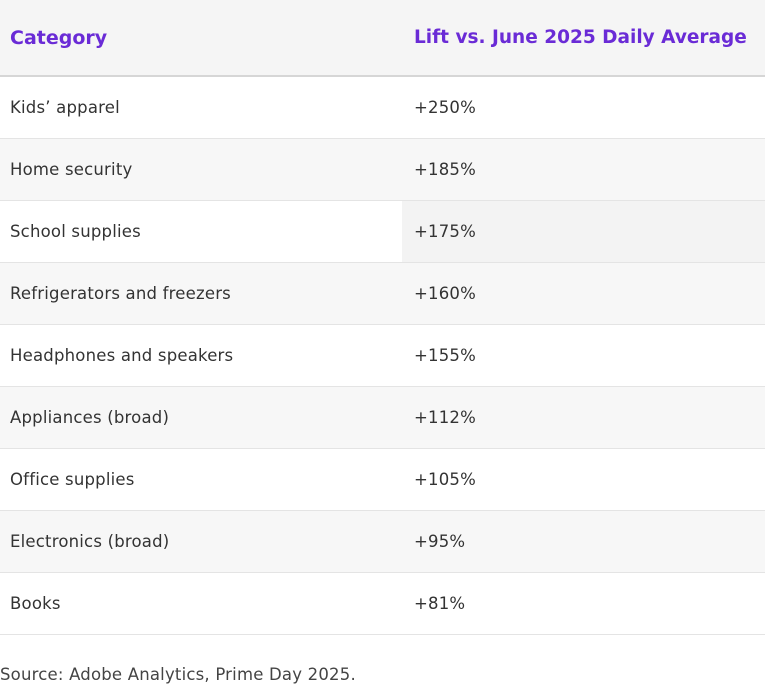 This screenshot has width=765, height=694. Describe the element at coordinates (583, 541) in the screenshot. I see `lift-cell: +95%` at that location.